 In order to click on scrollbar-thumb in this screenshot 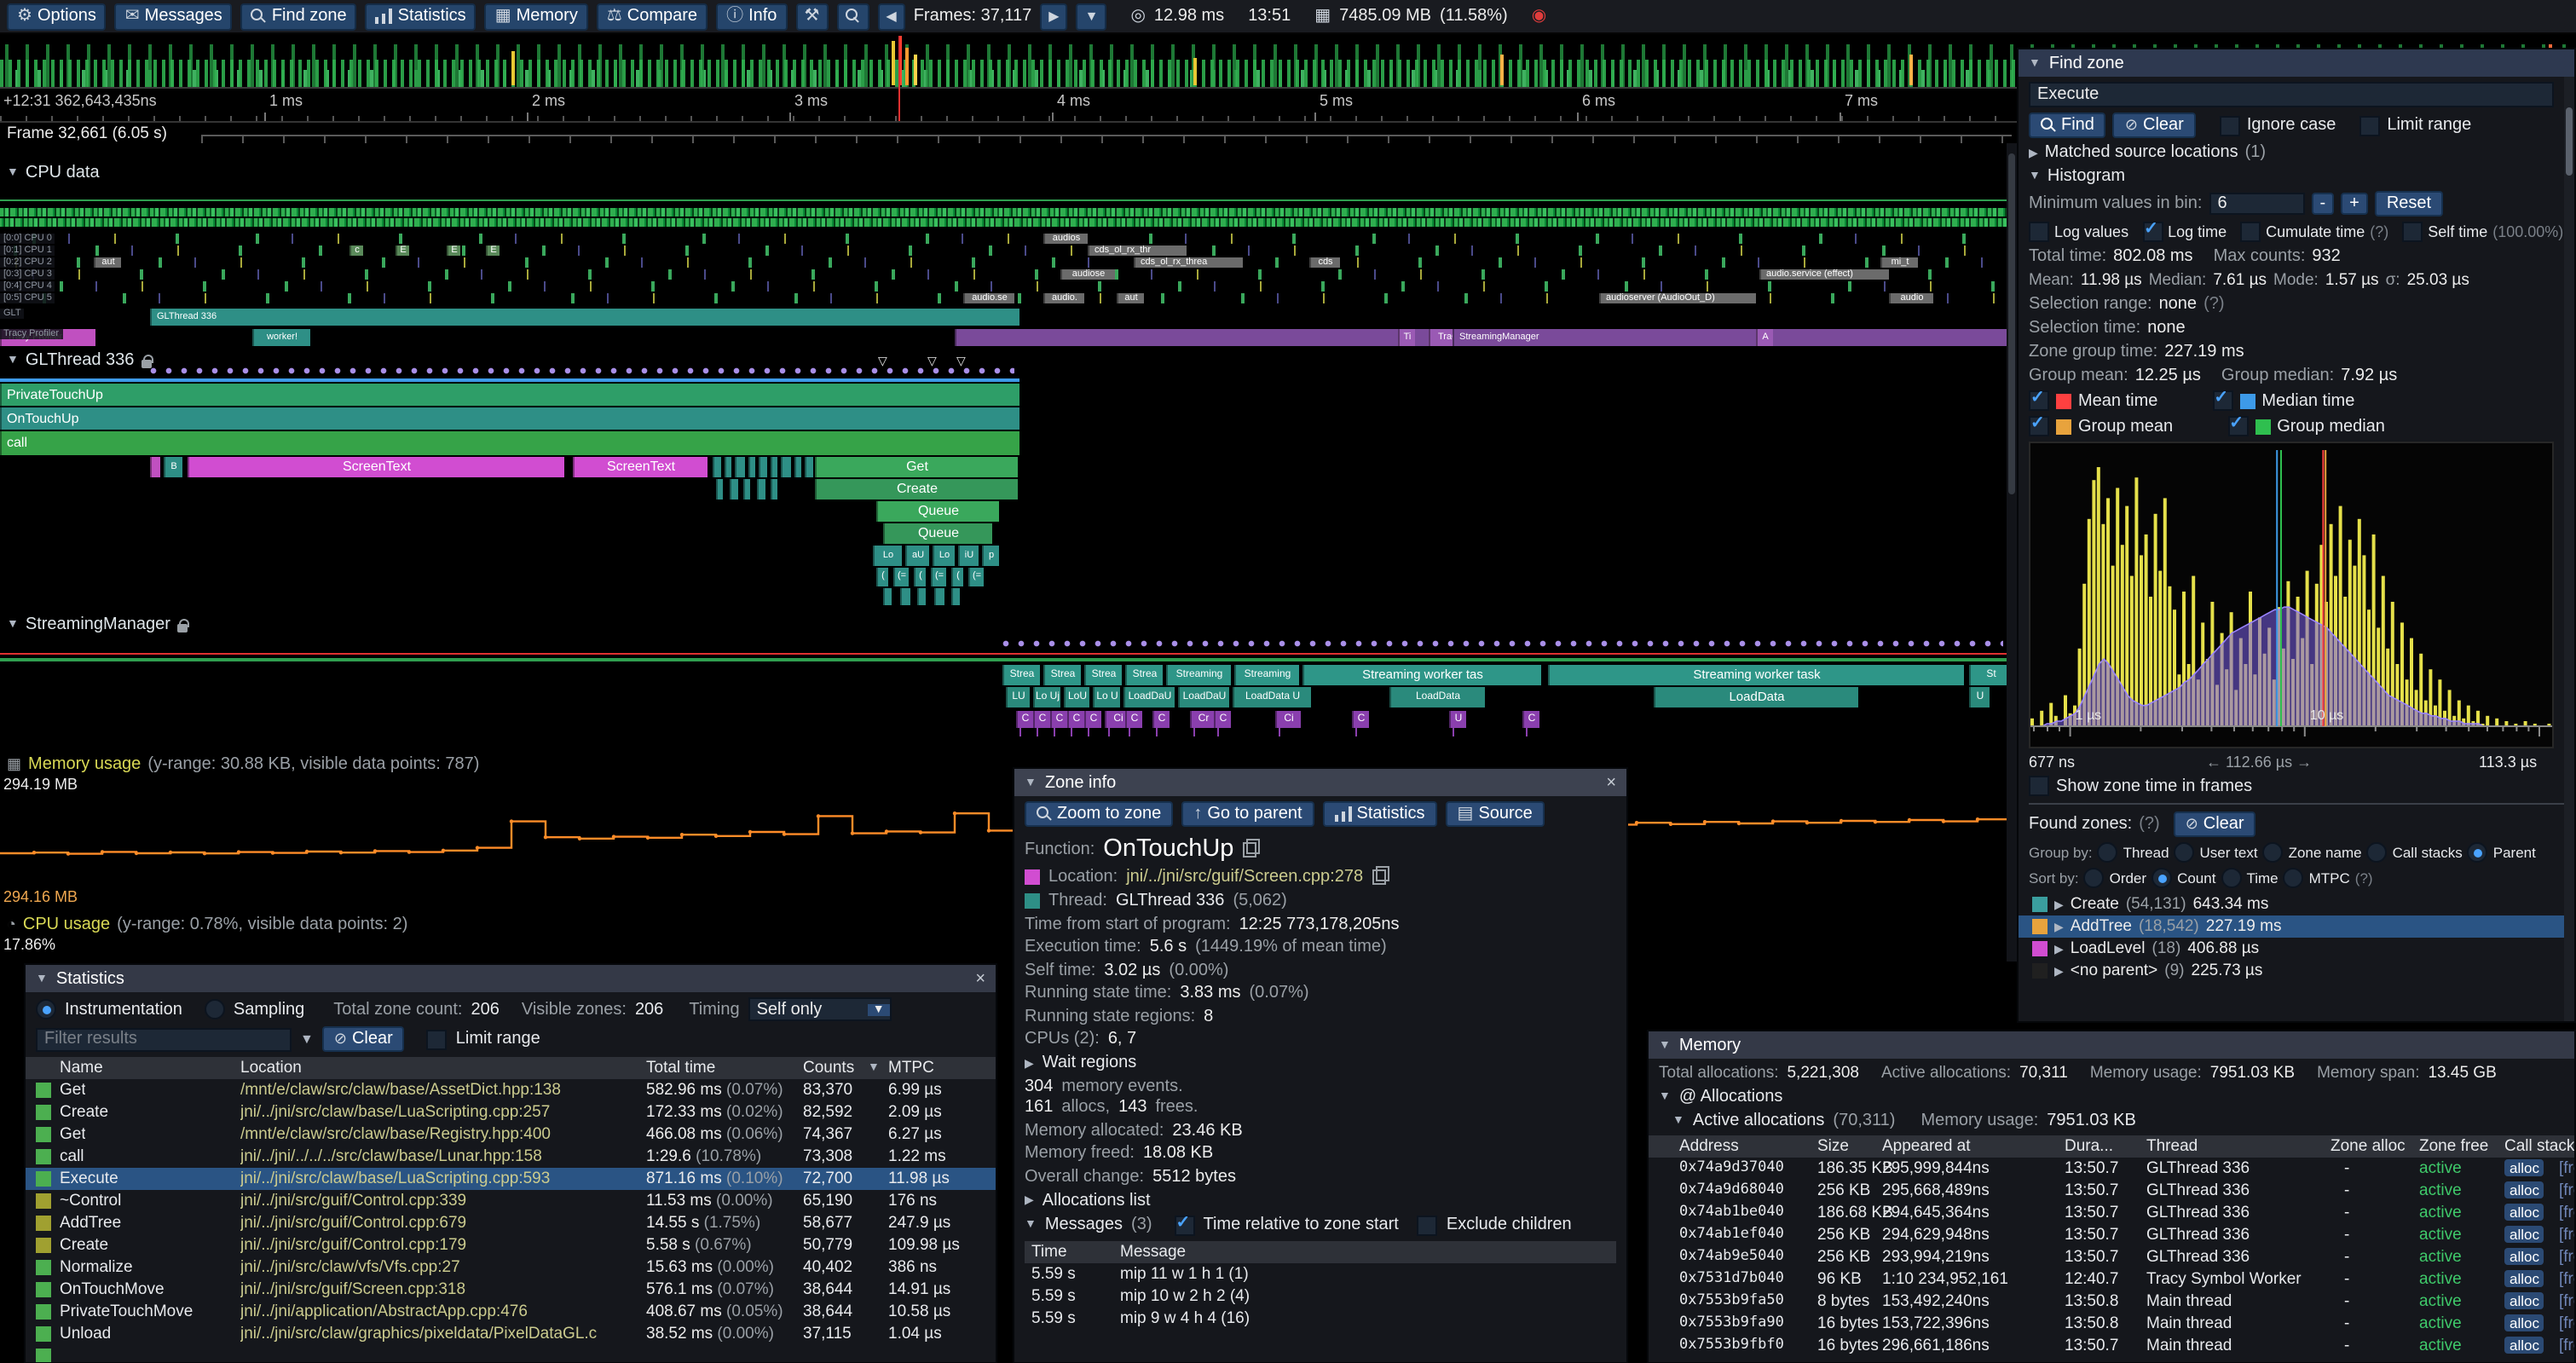, I will do `click(2569, 141)`.